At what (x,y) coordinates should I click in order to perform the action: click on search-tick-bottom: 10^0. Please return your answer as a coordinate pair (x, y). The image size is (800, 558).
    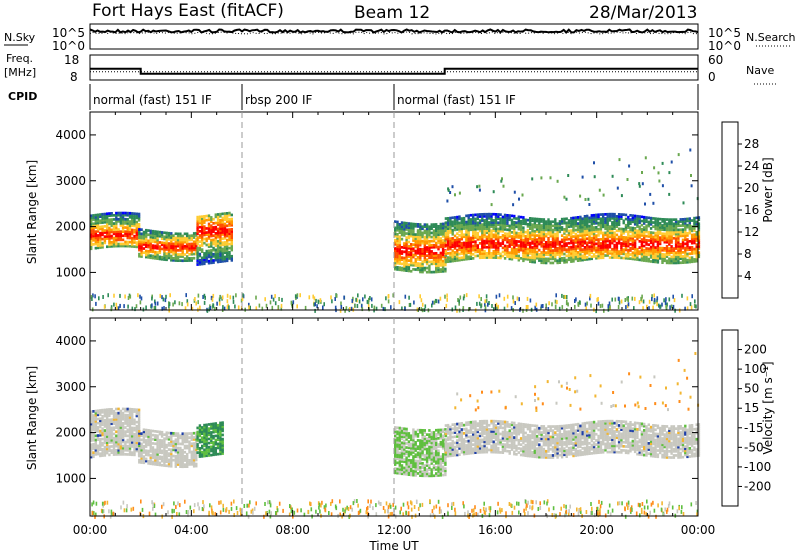
    Looking at the image, I should click on (724, 46).